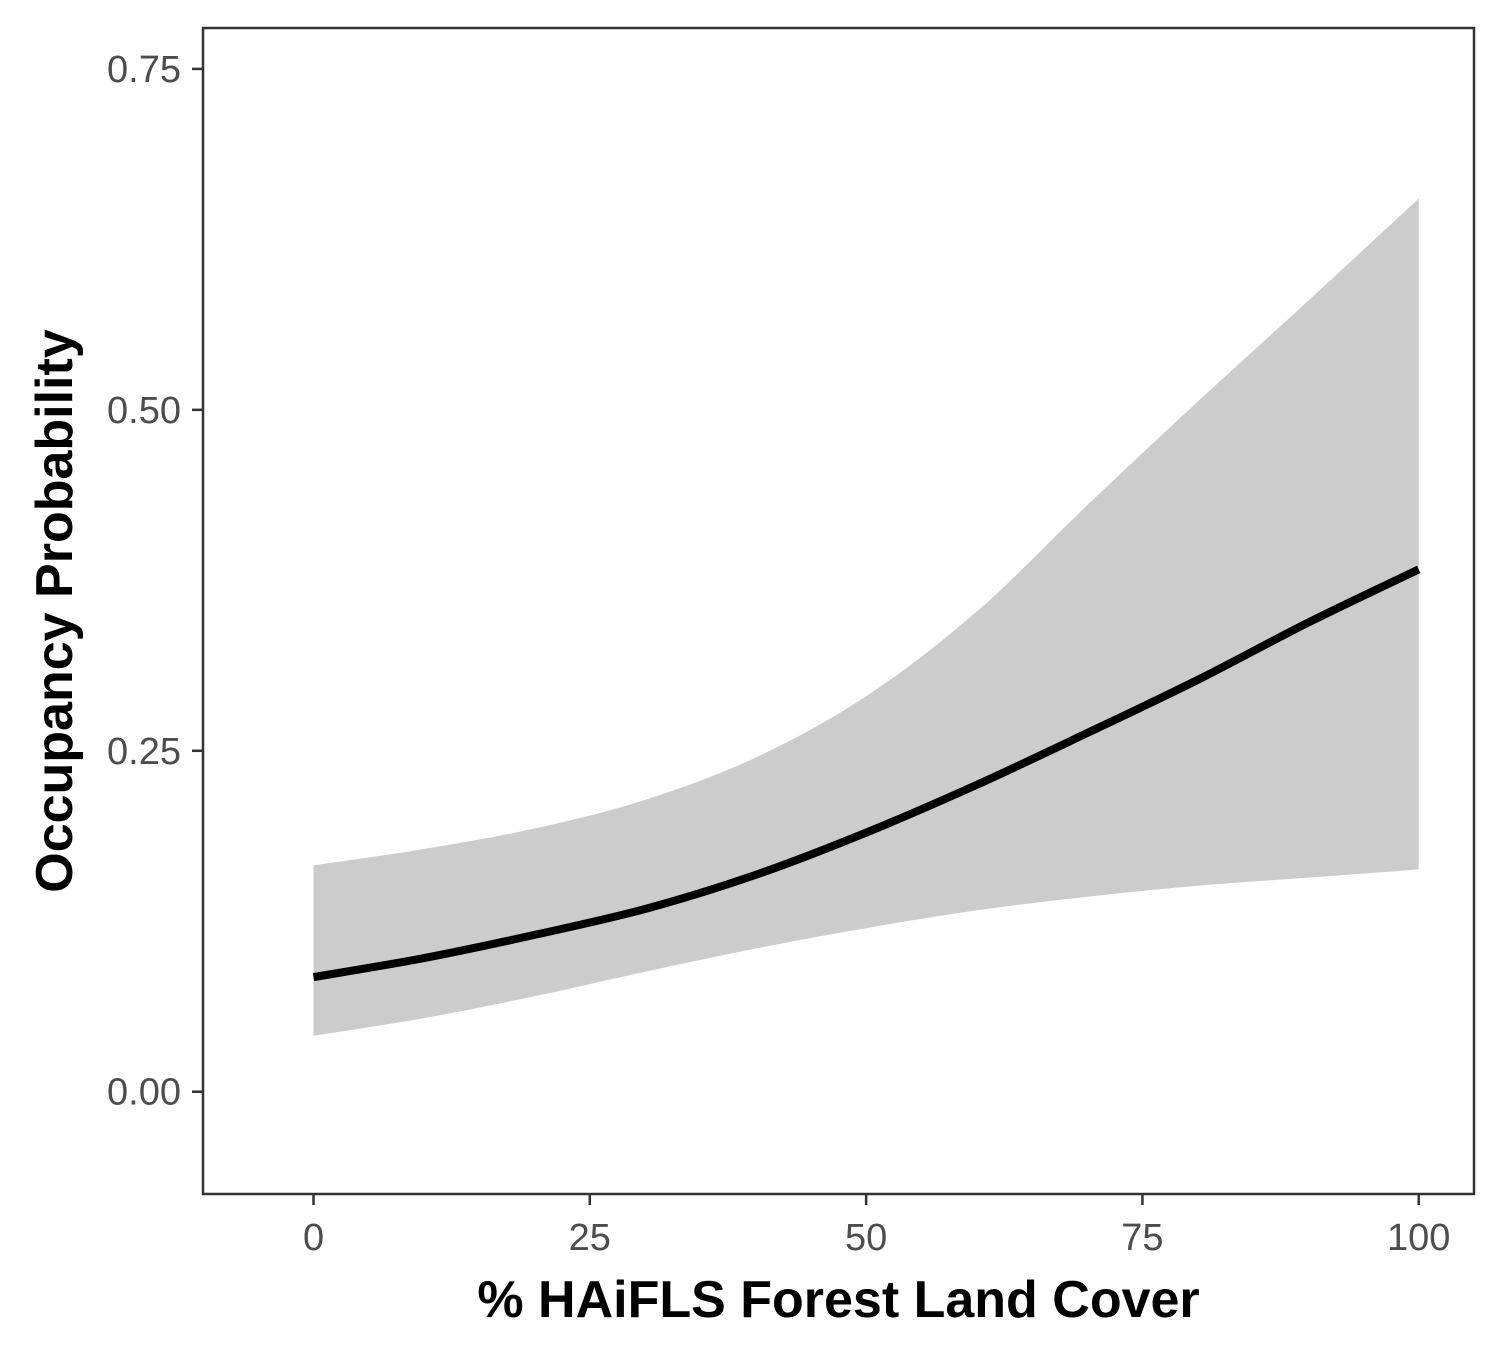  Describe the element at coordinates (313, 1238) in the screenshot. I see `x-tick-label: 0` at that location.